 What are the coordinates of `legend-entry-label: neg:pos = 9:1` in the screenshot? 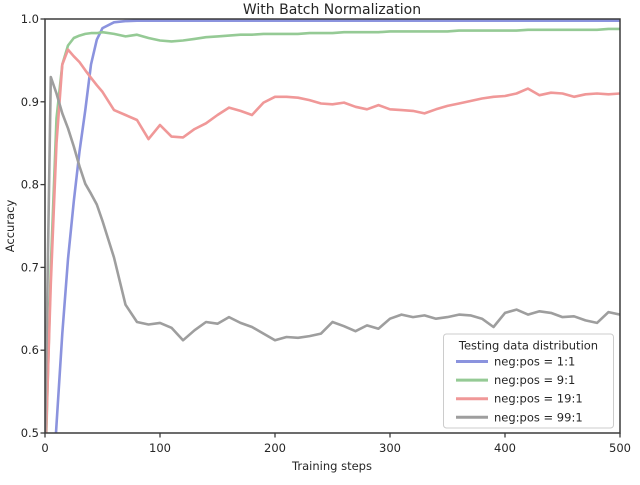 It's located at (534, 380).